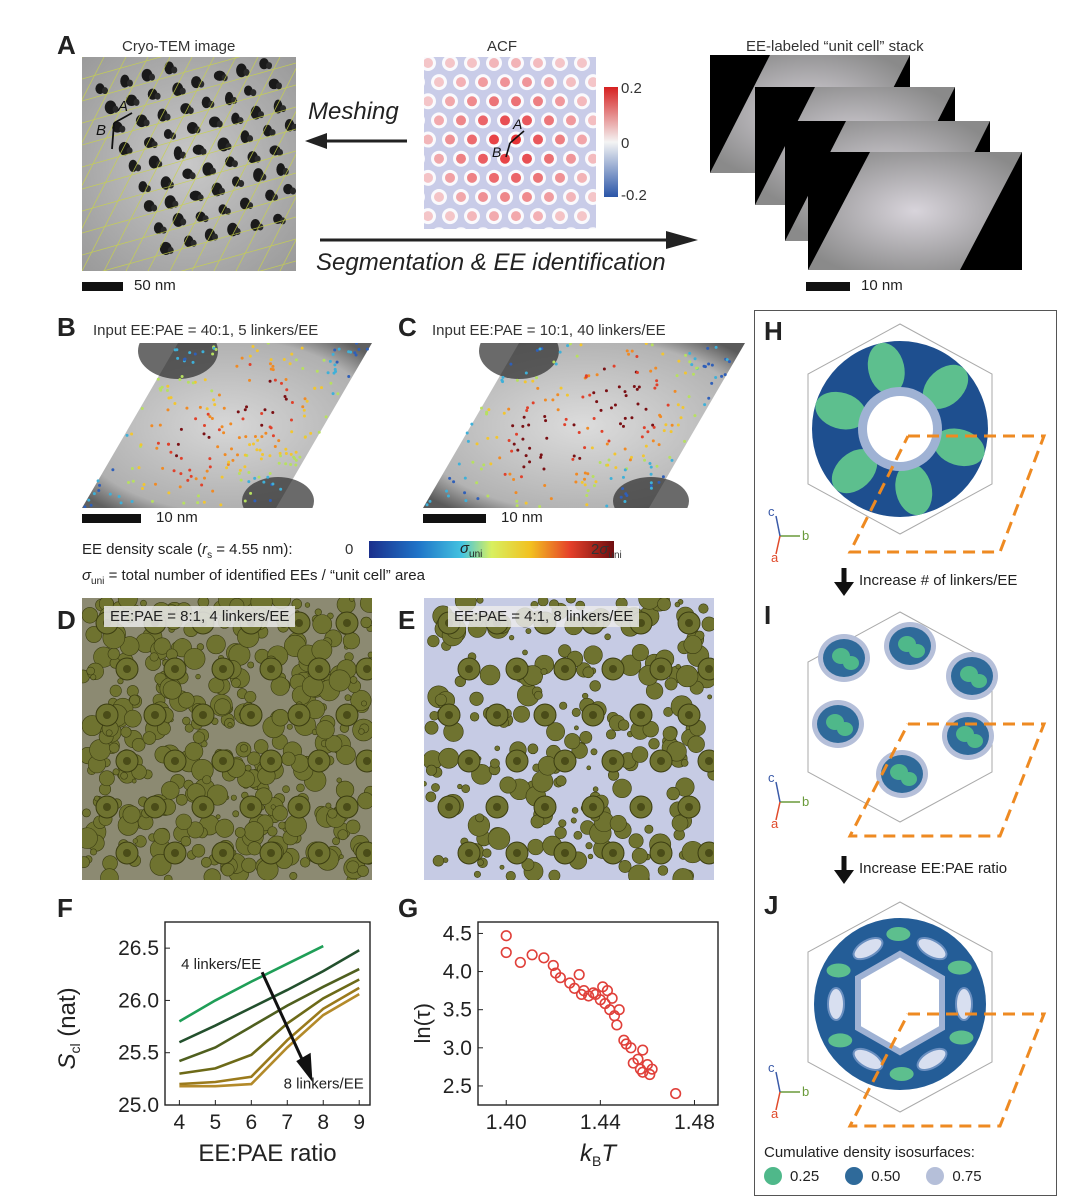 The height and width of the screenshot is (1203, 1080). I want to click on panel-letter-d: D, so click(66, 620).